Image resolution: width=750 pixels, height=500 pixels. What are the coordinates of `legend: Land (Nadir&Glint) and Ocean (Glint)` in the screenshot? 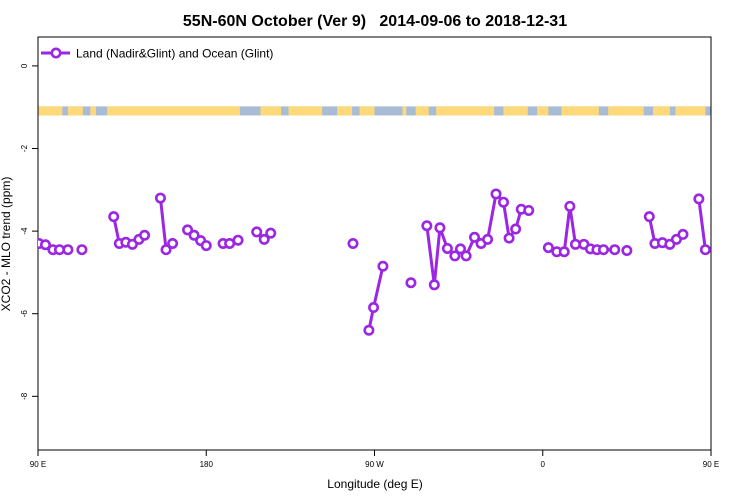 It's located at (157, 54).